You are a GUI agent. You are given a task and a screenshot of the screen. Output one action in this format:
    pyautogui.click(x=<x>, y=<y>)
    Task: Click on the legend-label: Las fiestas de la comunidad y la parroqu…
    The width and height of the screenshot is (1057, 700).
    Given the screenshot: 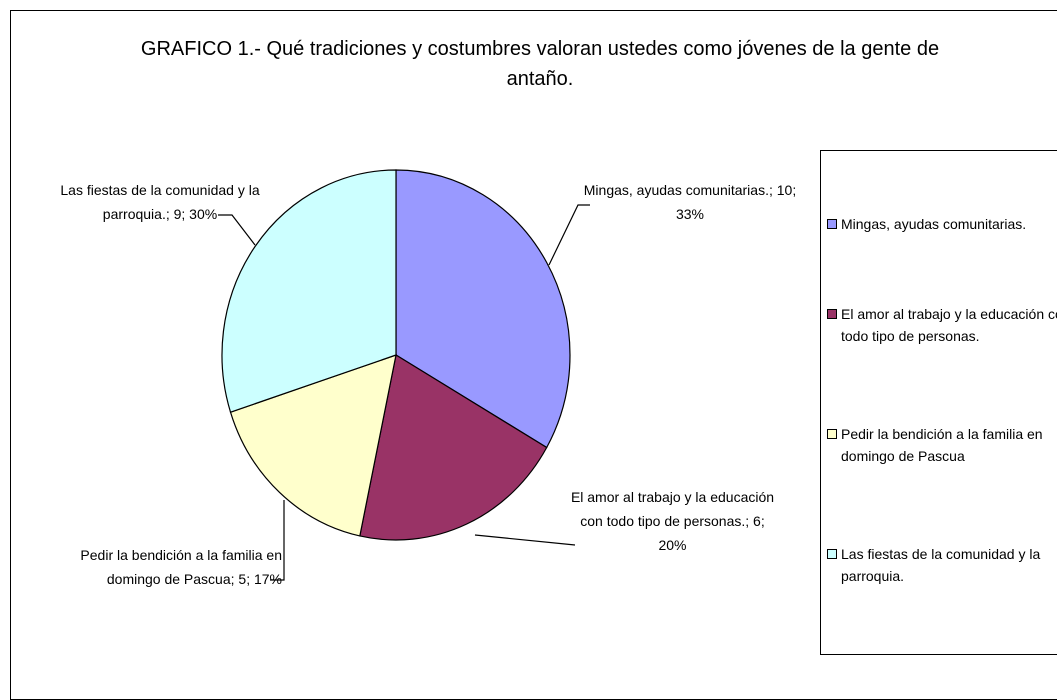 What is the action you would take?
    pyautogui.click(x=941, y=565)
    